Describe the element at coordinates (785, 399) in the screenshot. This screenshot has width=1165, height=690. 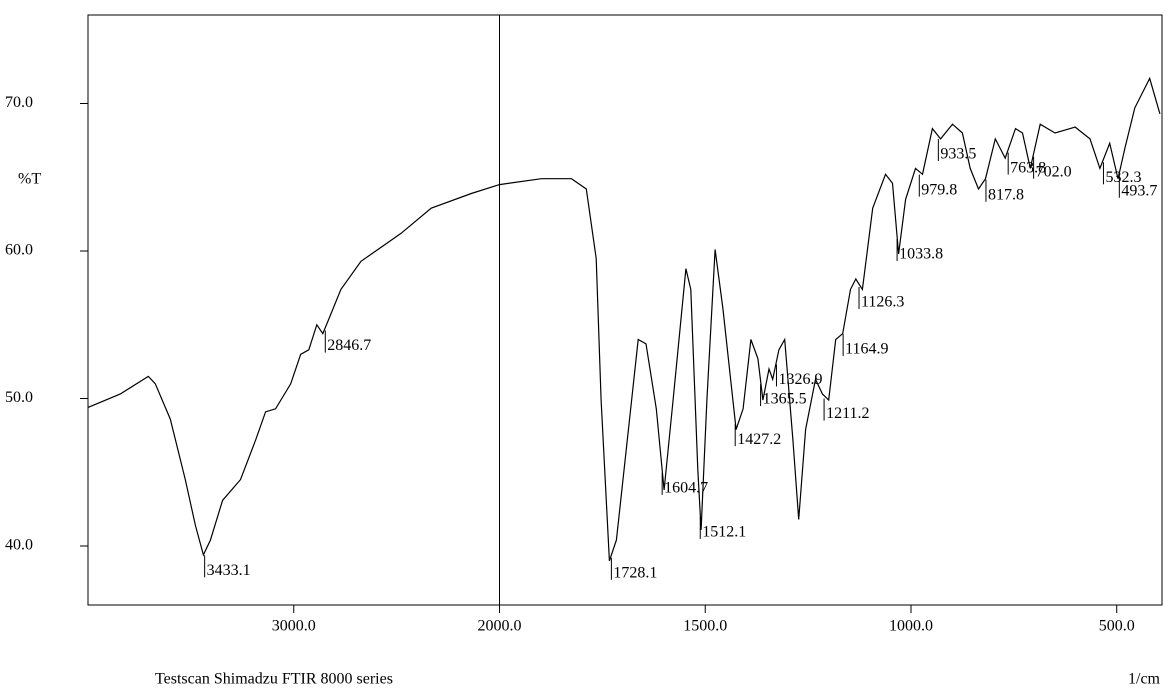
I see `peak-label: 1365.5` at that location.